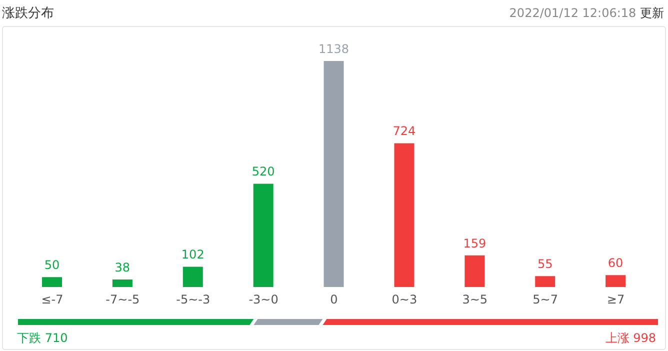 Image resolution: width=668 pixels, height=351 pixels. I want to click on x-tick-label: 5~7, so click(545, 299).